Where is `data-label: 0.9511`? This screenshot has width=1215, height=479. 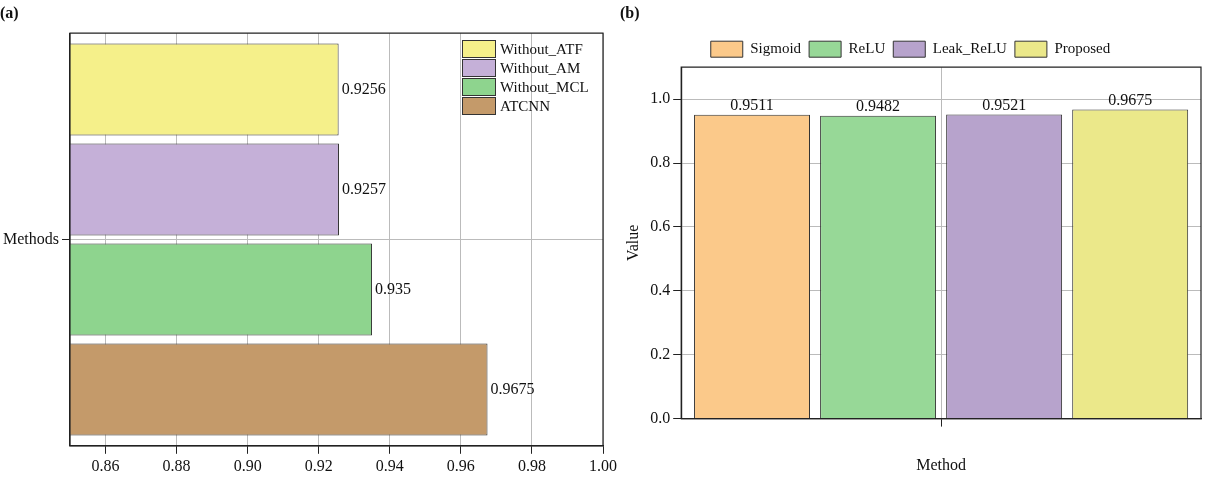 data-label: 0.9511 is located at coordinates (752, 104).